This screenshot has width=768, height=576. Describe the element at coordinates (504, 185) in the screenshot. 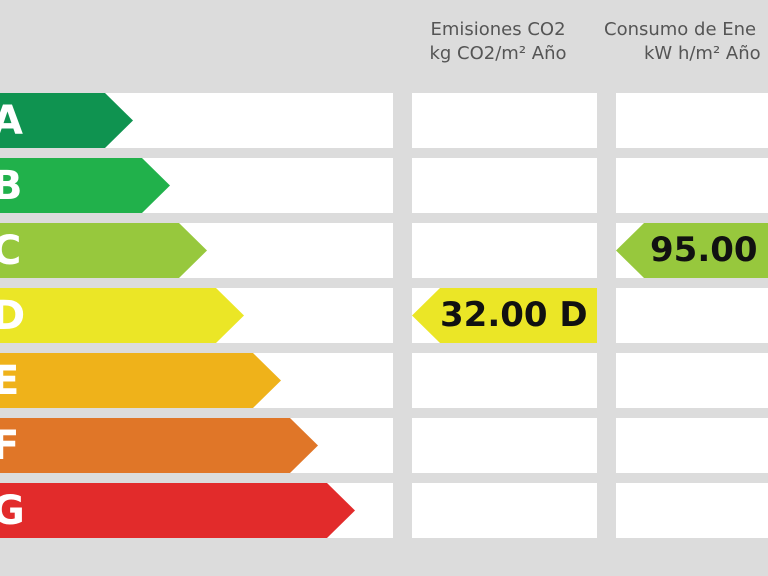

I see `emissions-cell-b` at that location.